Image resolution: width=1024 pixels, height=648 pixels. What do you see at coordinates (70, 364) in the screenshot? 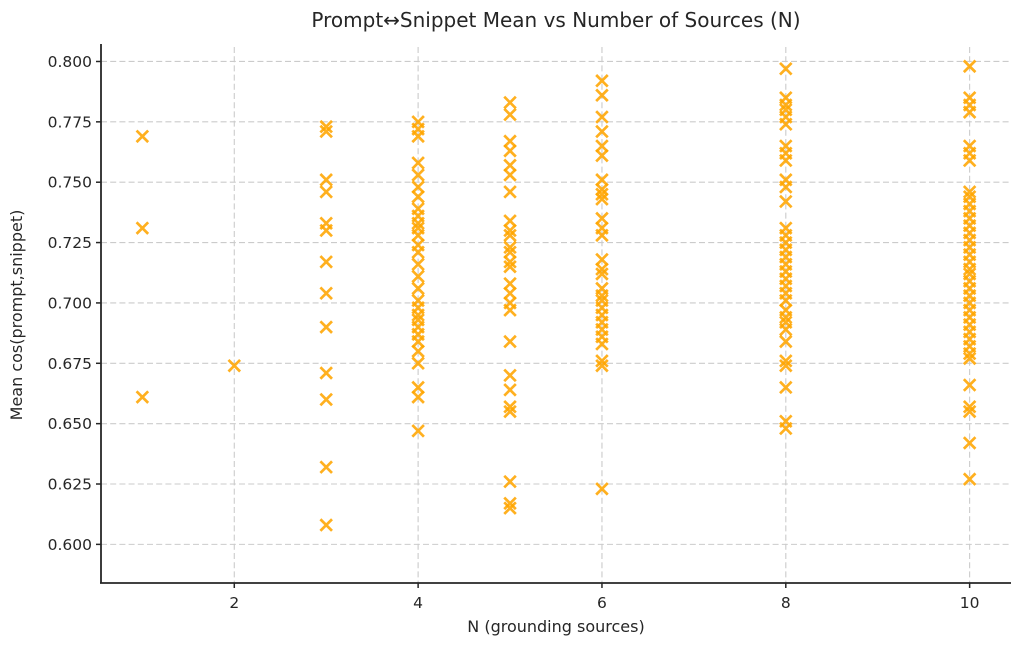
I see `y-tick-label: 0.675` at bounding box center [70, 364].